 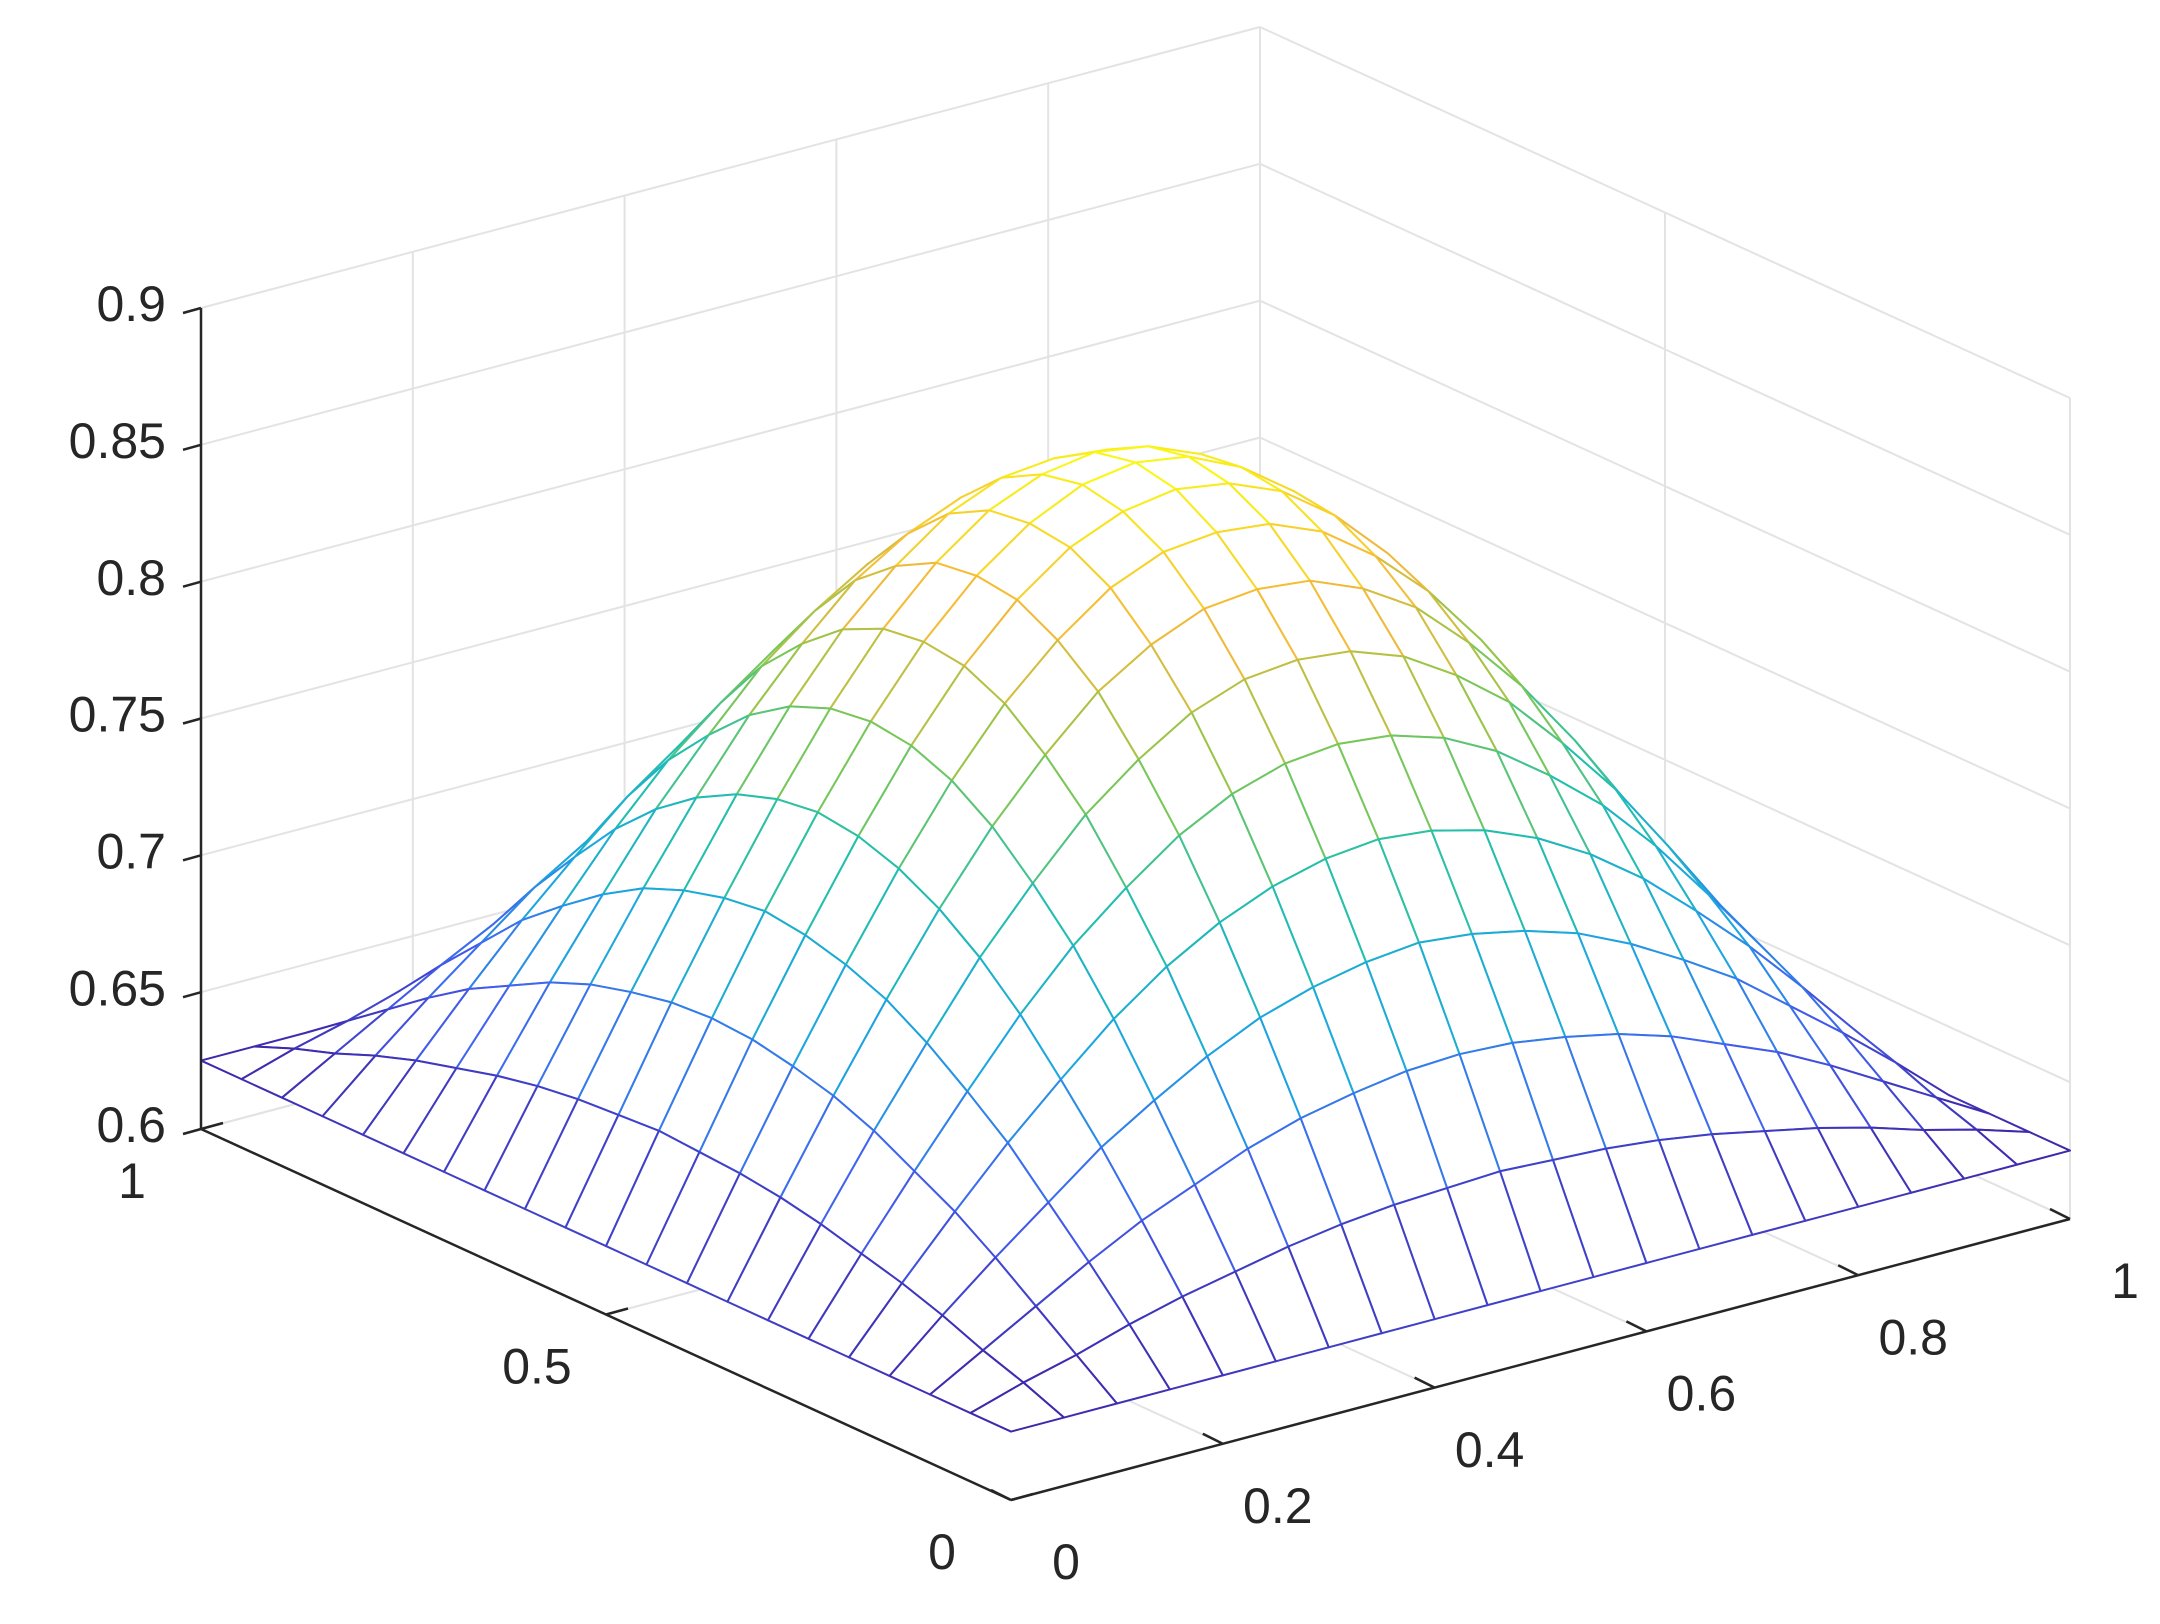 What do you see at coordinates (537, 1367) in the screenshot?
I see `y-tick-label: 0.5` at bounding box center [537, 1367].